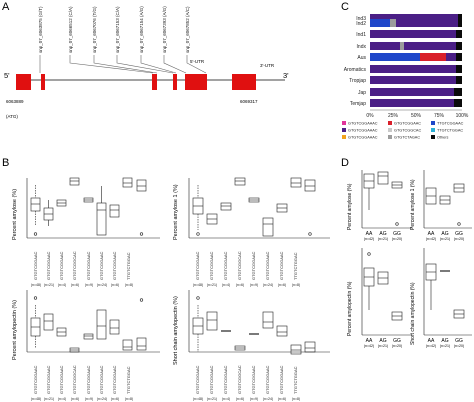  Describe the element at coordinates (361, 24) in the screenshot. I see `row-label: Ind2` at that location.